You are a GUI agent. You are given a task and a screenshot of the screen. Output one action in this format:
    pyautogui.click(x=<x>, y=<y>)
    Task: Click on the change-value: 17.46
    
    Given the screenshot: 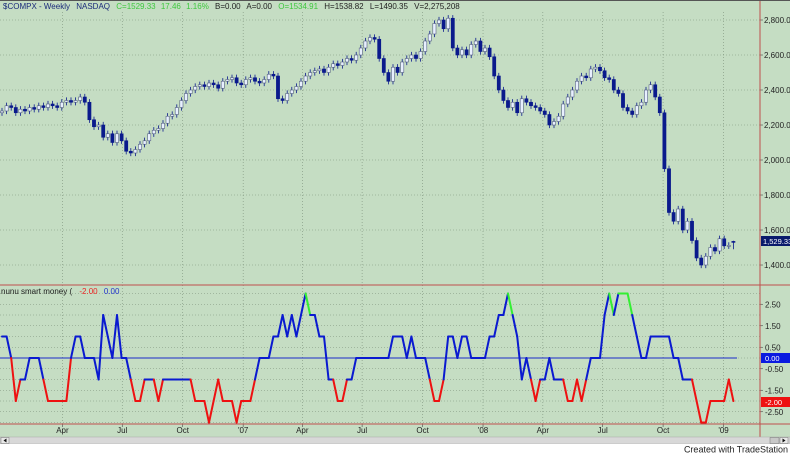 What is the action you would take?
    pyautogui.click(x=171, y=6)
    